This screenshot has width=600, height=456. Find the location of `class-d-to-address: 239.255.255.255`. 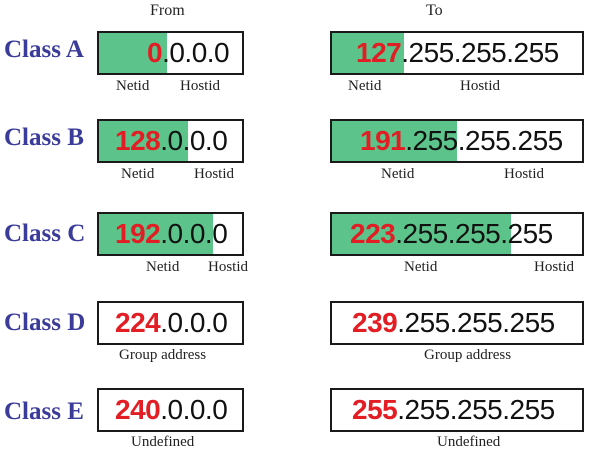

class-d-to-address: 239.255.255.255 is located at coordinates (453, 323).